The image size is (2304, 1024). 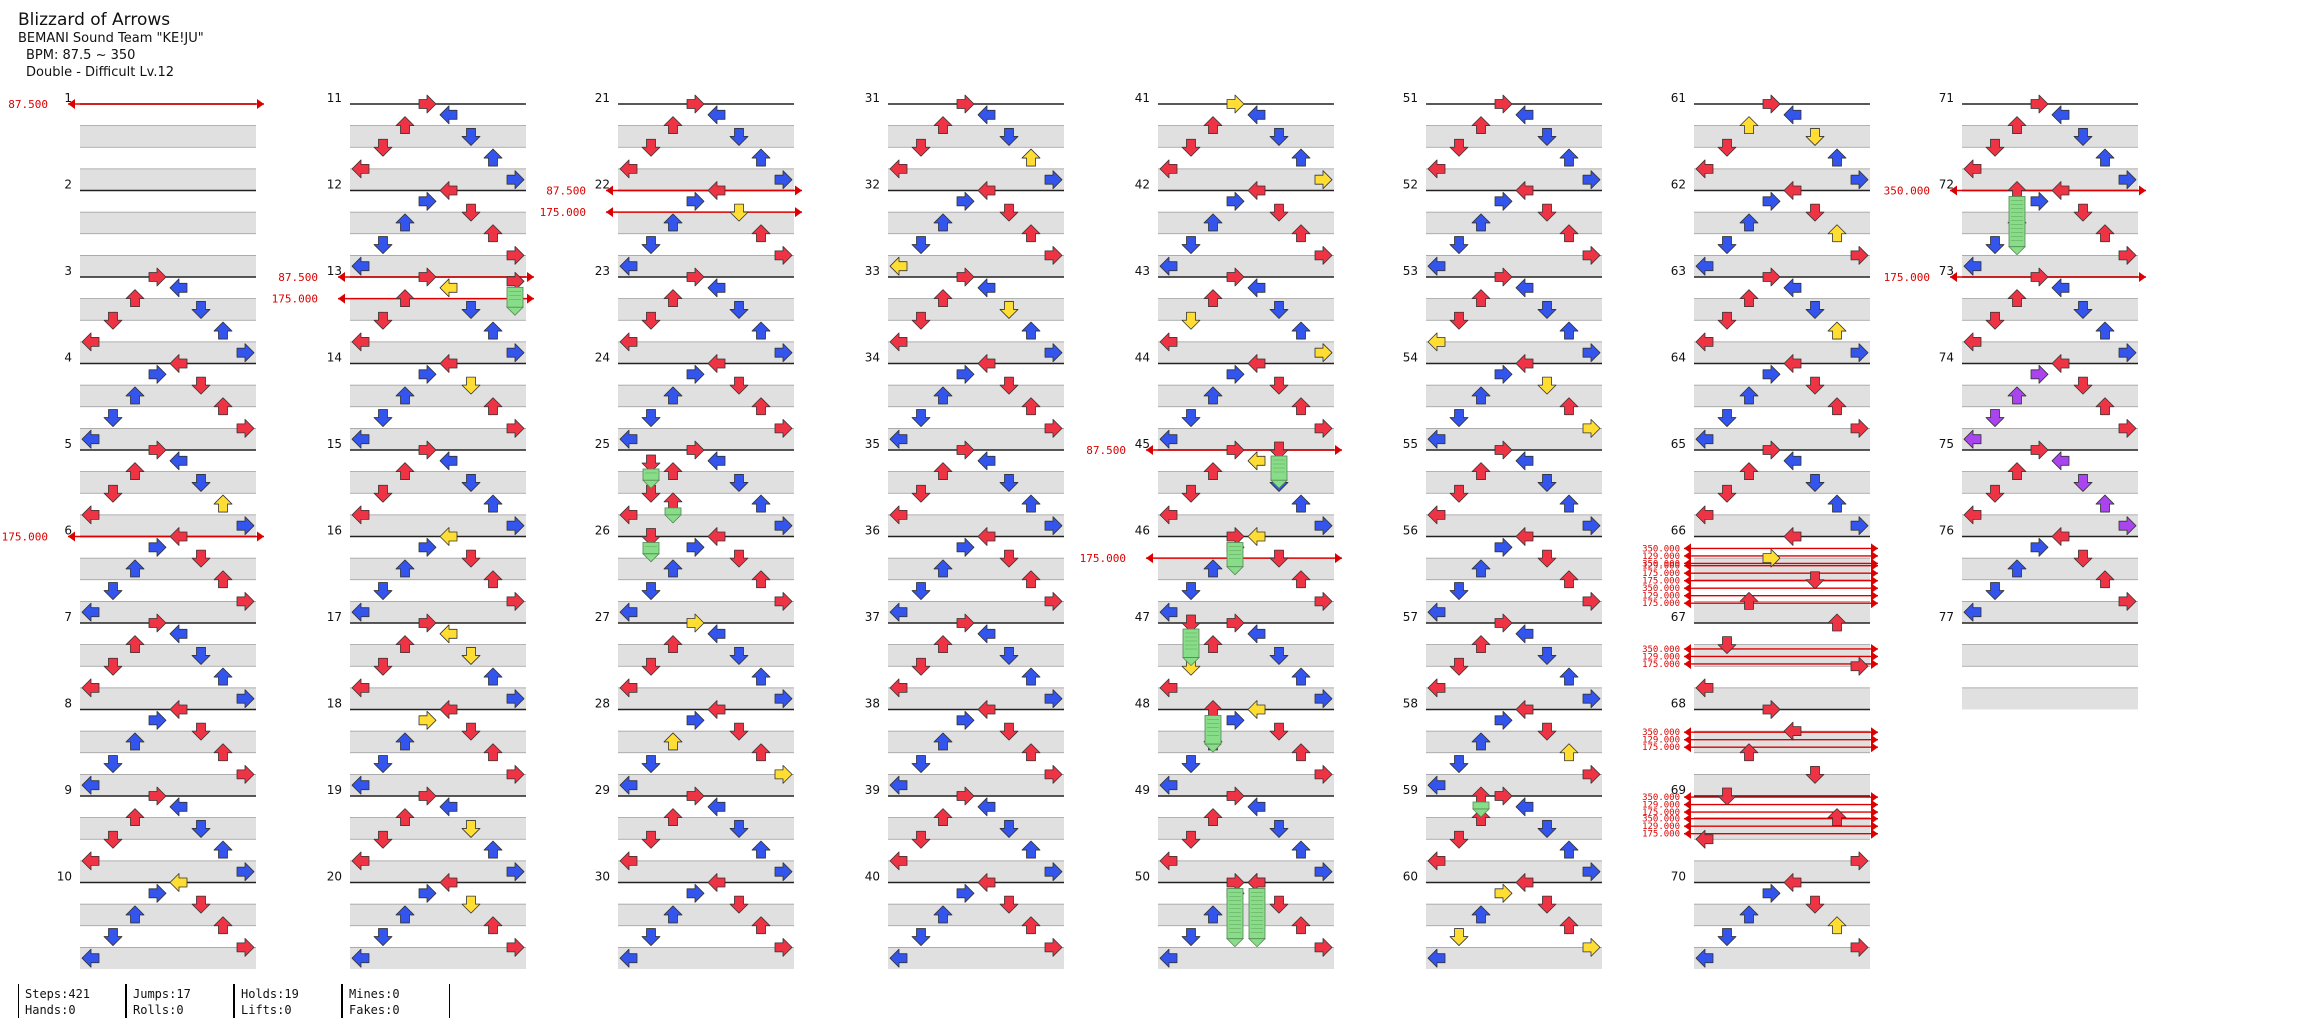 What do you see at coordinates (1770, 833) in the screenshot?
I see `measure-69: 69` at bounding box center [1770, 833].